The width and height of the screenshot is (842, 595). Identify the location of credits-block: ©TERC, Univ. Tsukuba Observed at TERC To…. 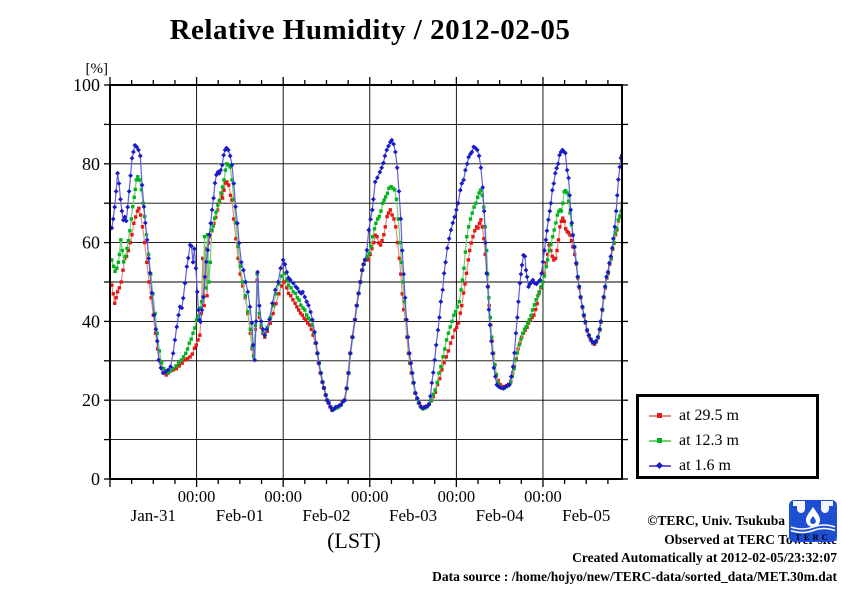
(634, 549).